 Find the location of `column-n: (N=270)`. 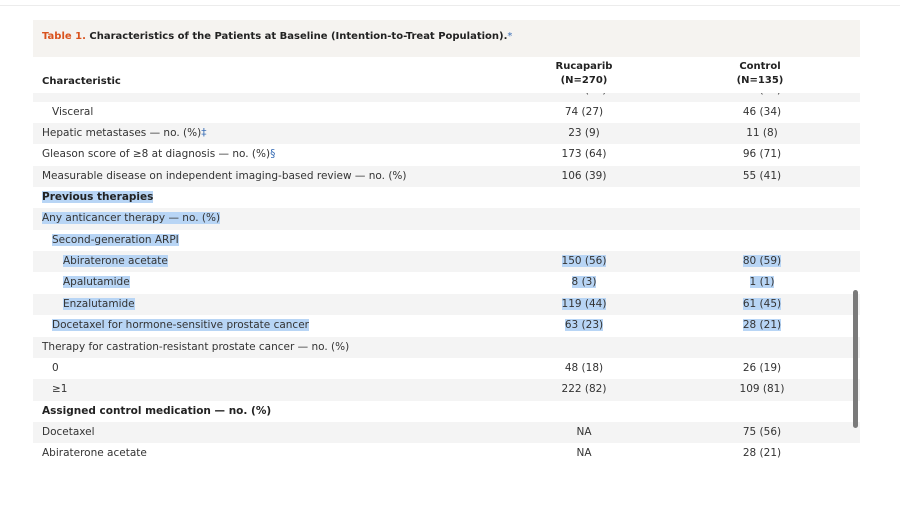

column-n: (N=270) is located at coordinates (584, 80).